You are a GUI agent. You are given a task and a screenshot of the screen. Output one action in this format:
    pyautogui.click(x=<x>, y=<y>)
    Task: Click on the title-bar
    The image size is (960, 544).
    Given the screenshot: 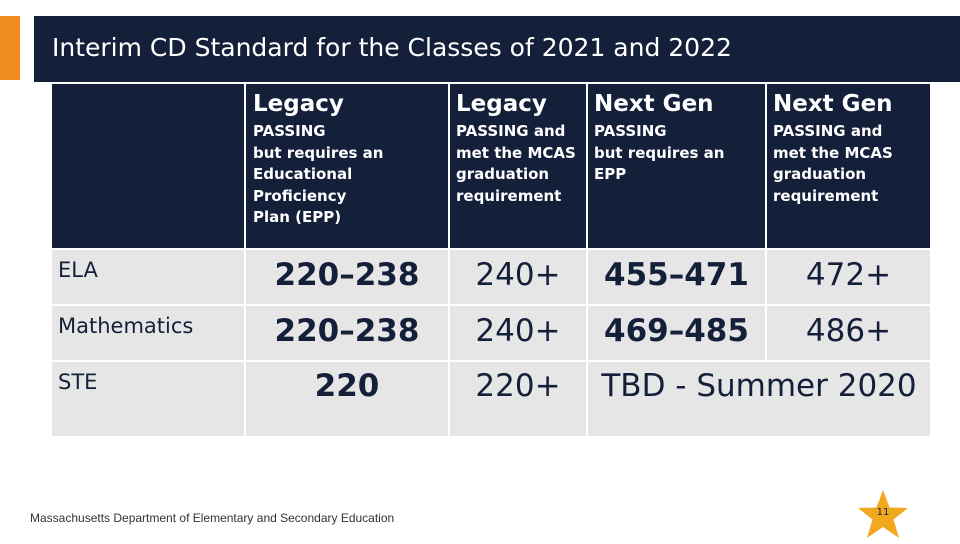 What is the action you would take?
    pyautogui.click(x=497, y=49)
    